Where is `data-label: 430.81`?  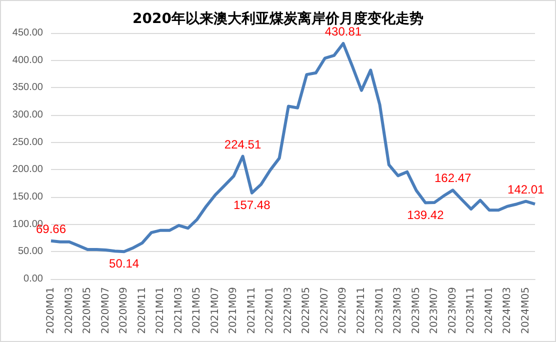
data-label: 430.81 is located at coordinates (343, 31).